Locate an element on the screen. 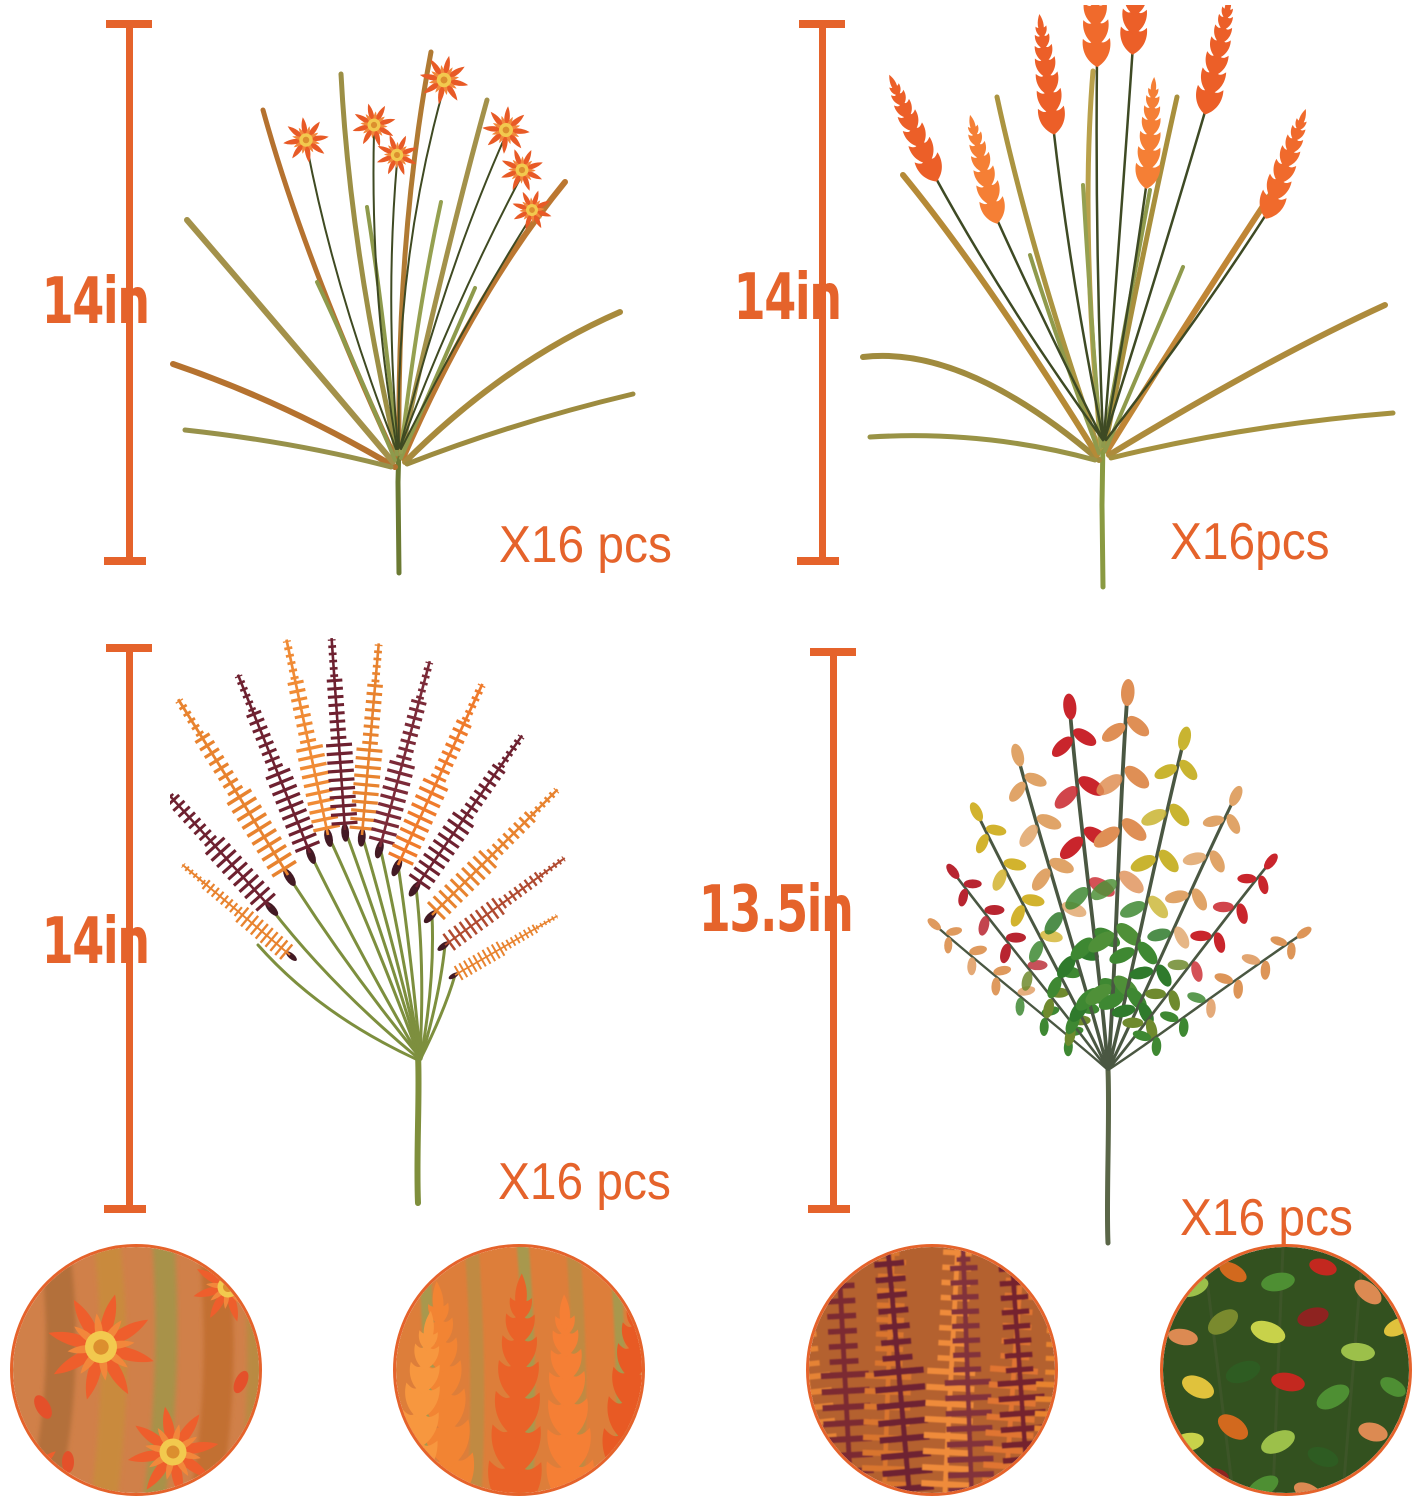 Image resolution: width=1426 pixels, height=1500 pixels. eucalyptus-bush-photo is located at coordinates (1119, 960).